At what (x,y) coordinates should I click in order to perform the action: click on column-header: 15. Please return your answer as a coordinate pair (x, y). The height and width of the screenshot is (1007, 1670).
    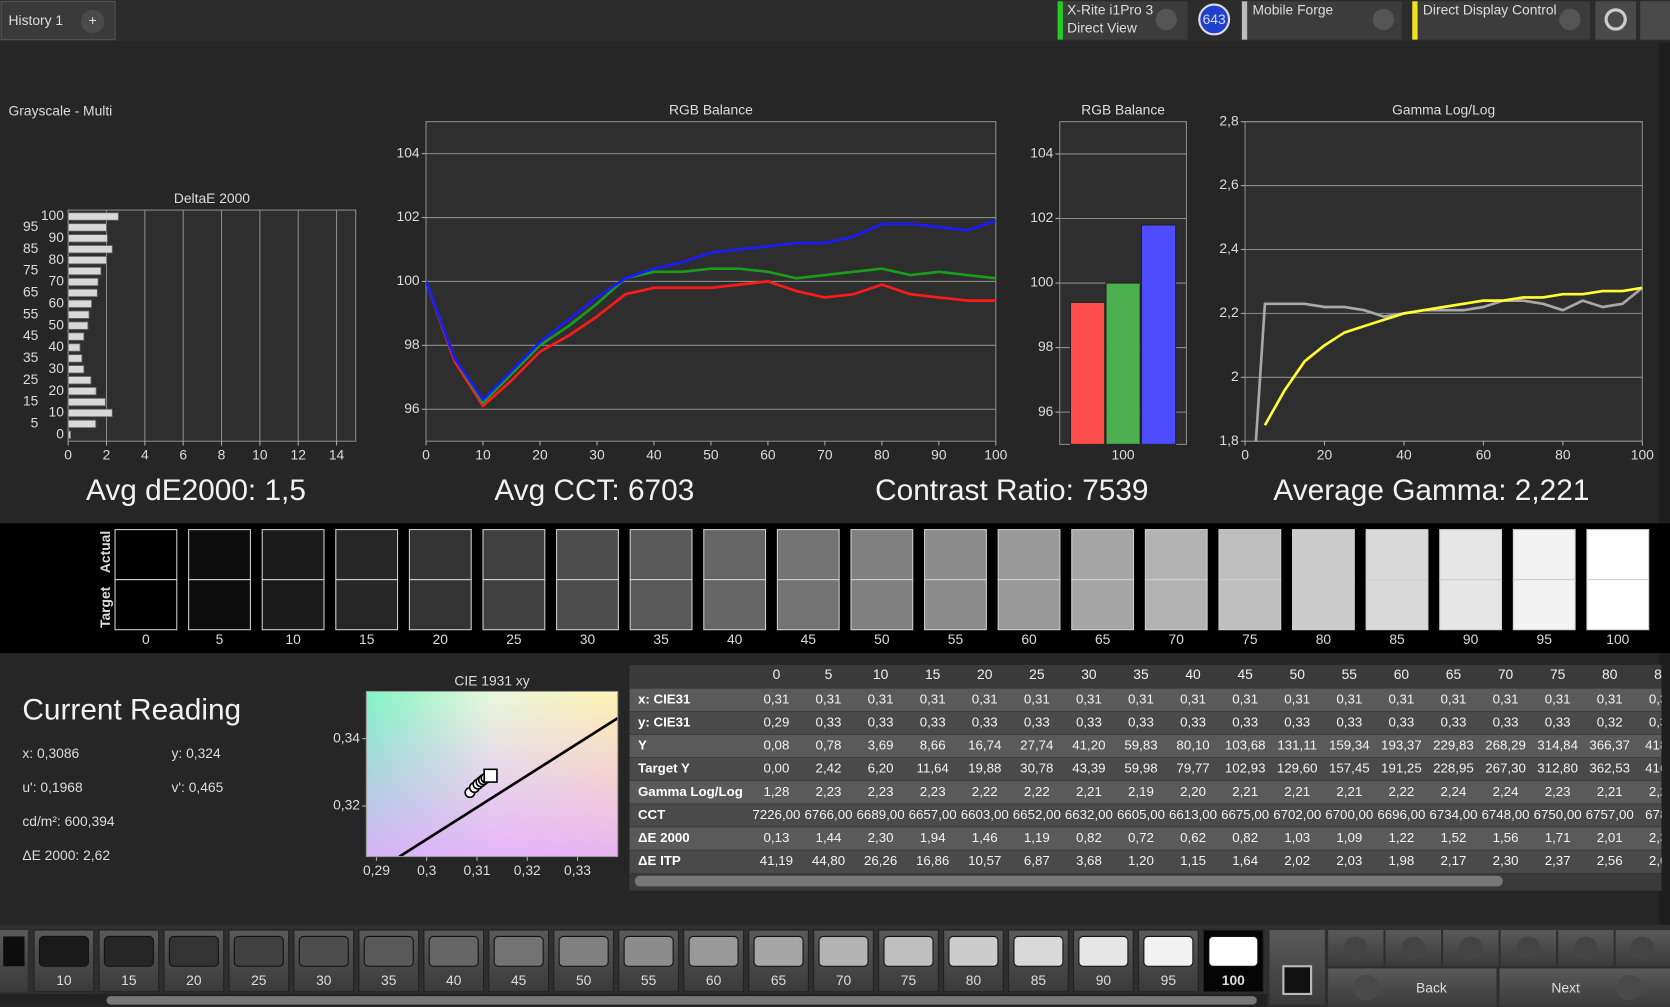
    Looking at the image, I should click on (933, 674).